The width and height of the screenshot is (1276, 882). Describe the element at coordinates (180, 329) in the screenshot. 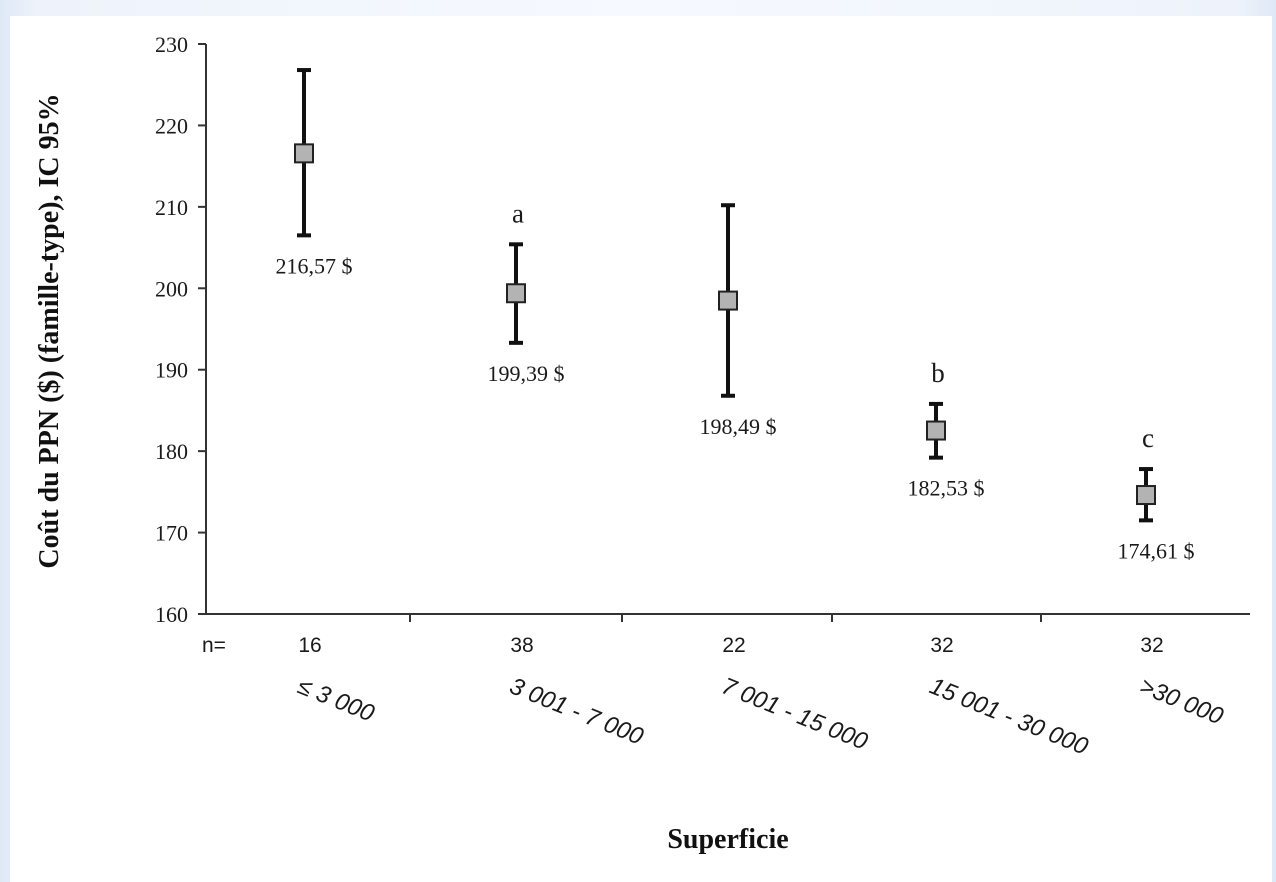

I see `y-ticks: 160 170 180 190 200 210 220 230` at that location.